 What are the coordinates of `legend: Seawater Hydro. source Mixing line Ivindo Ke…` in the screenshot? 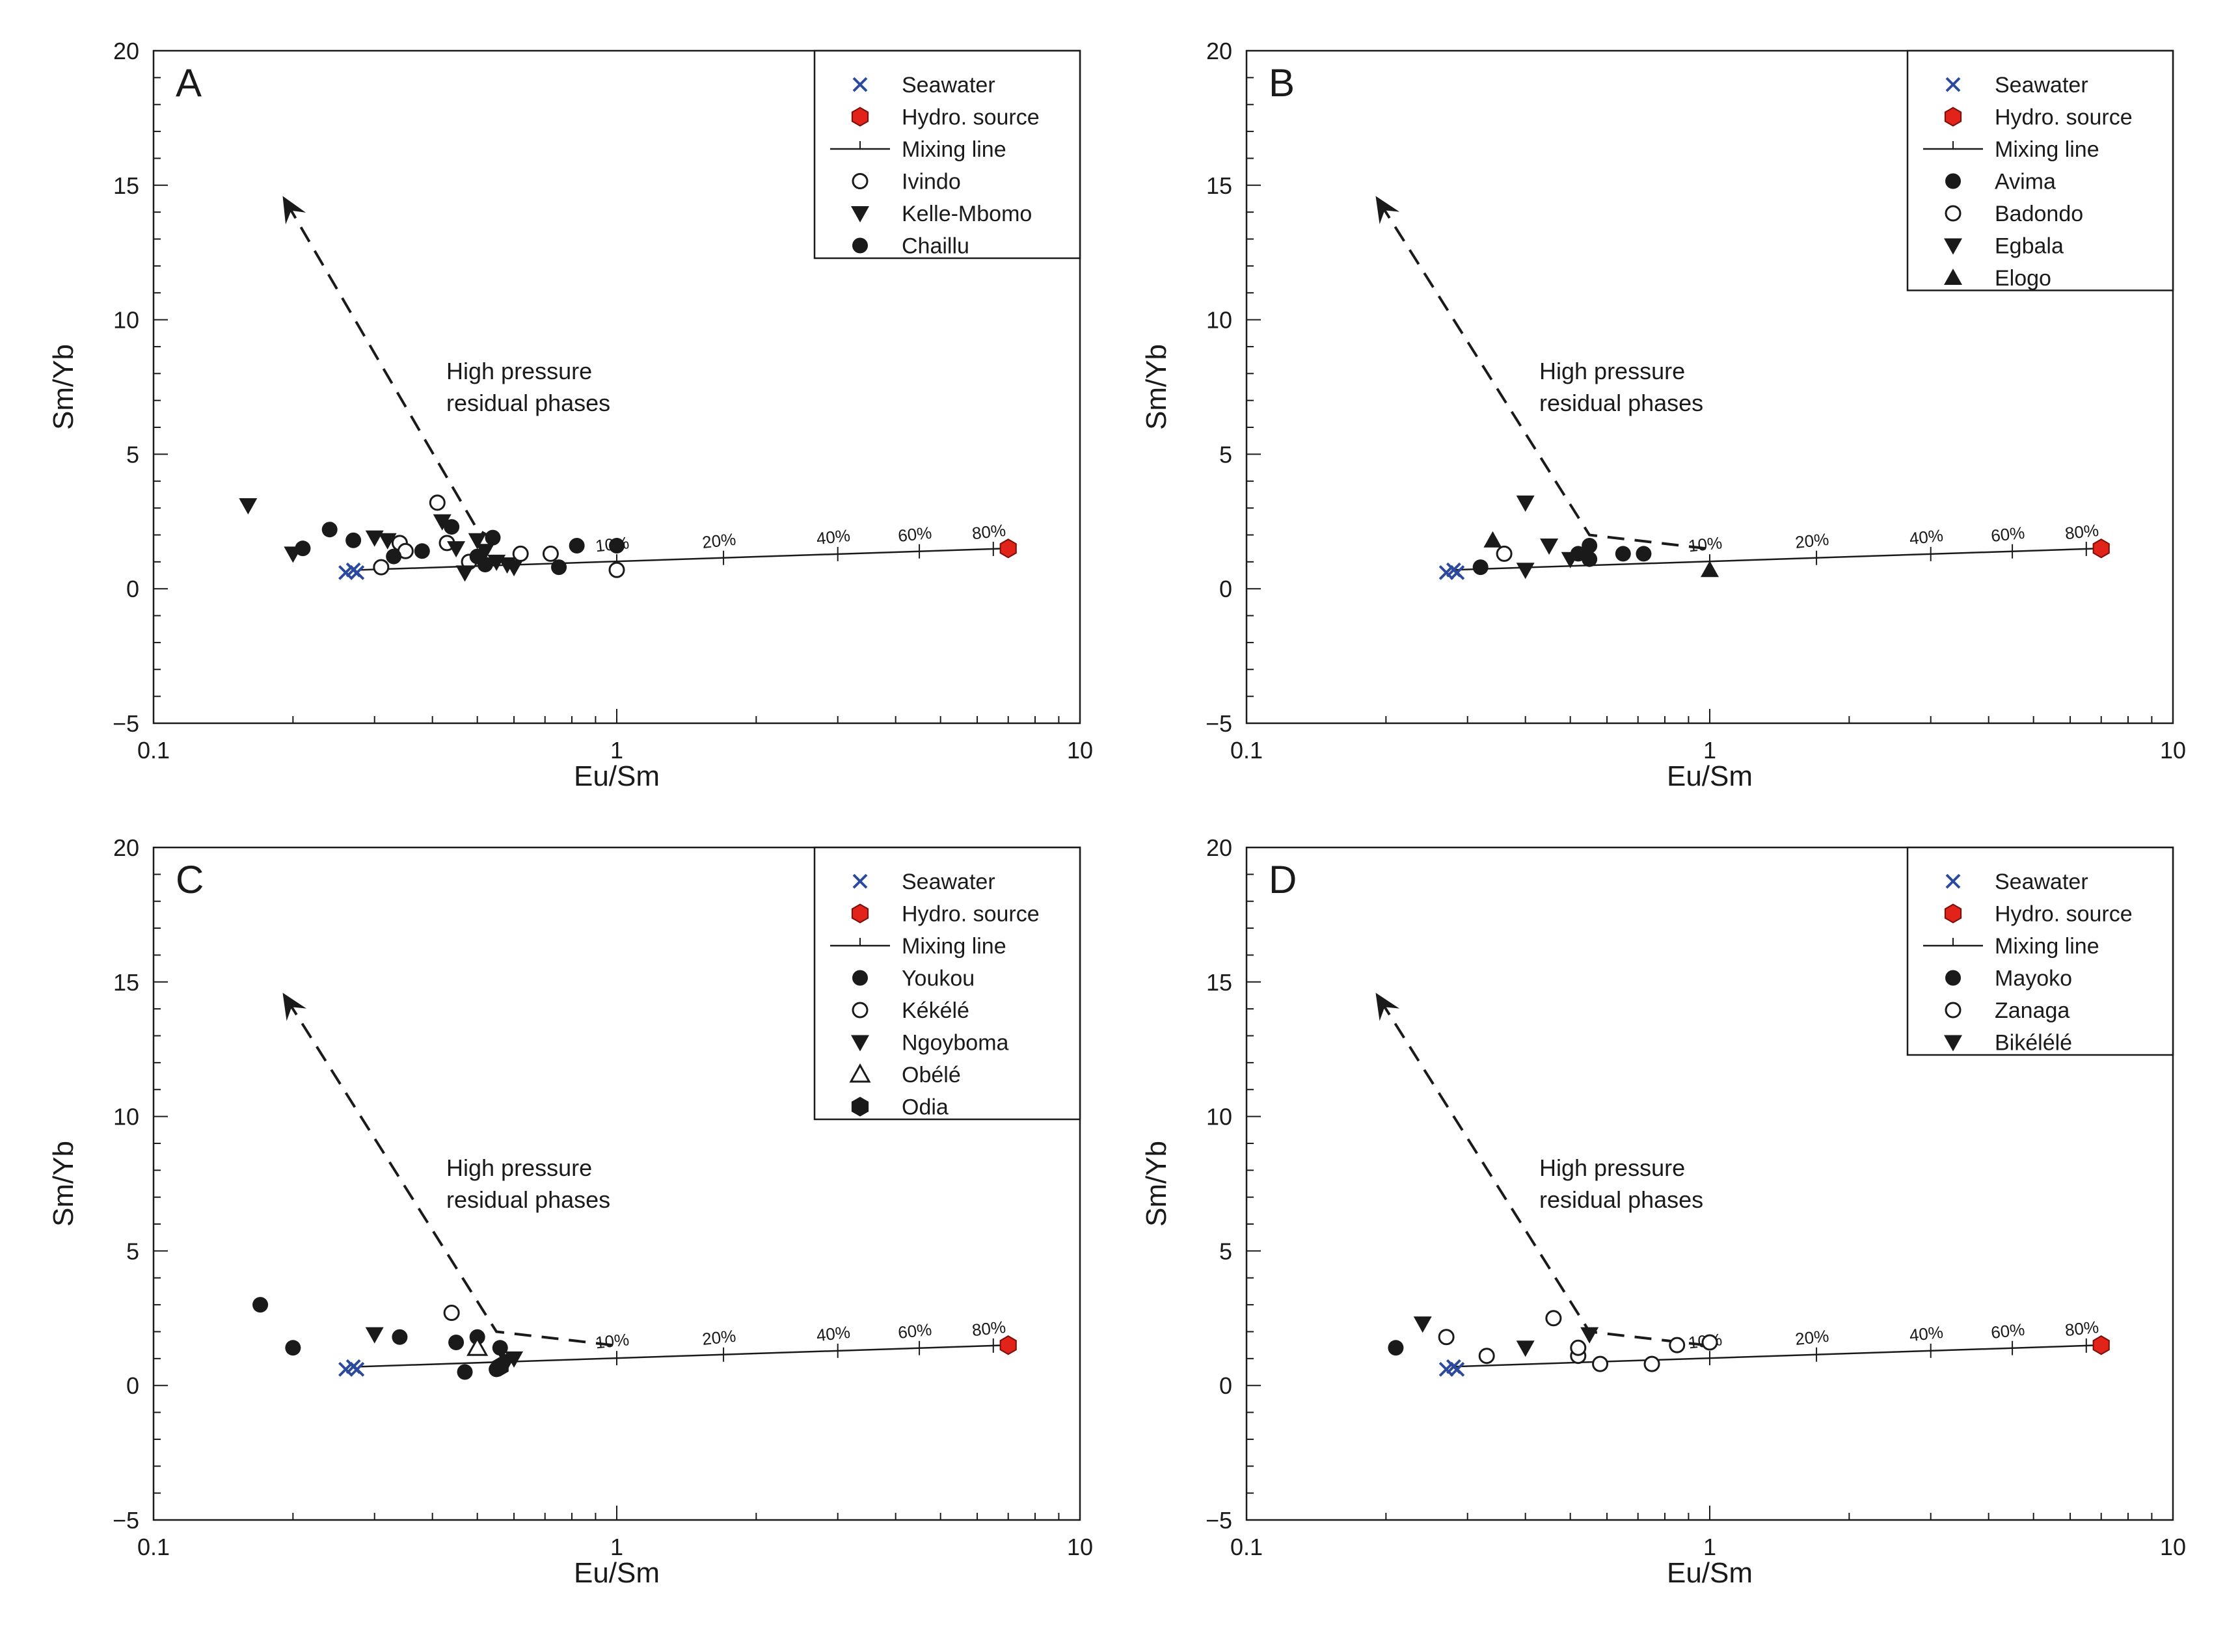 It's located at (947, 154).